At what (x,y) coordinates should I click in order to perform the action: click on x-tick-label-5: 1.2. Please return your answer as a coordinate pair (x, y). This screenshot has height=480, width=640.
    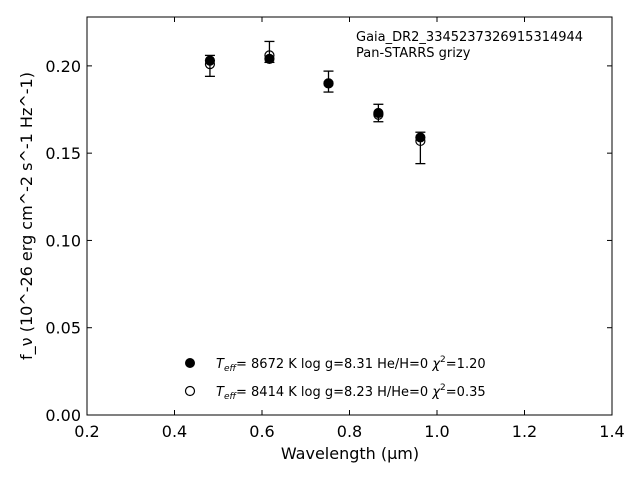
    Looking at the image, I should click on (524, 431).